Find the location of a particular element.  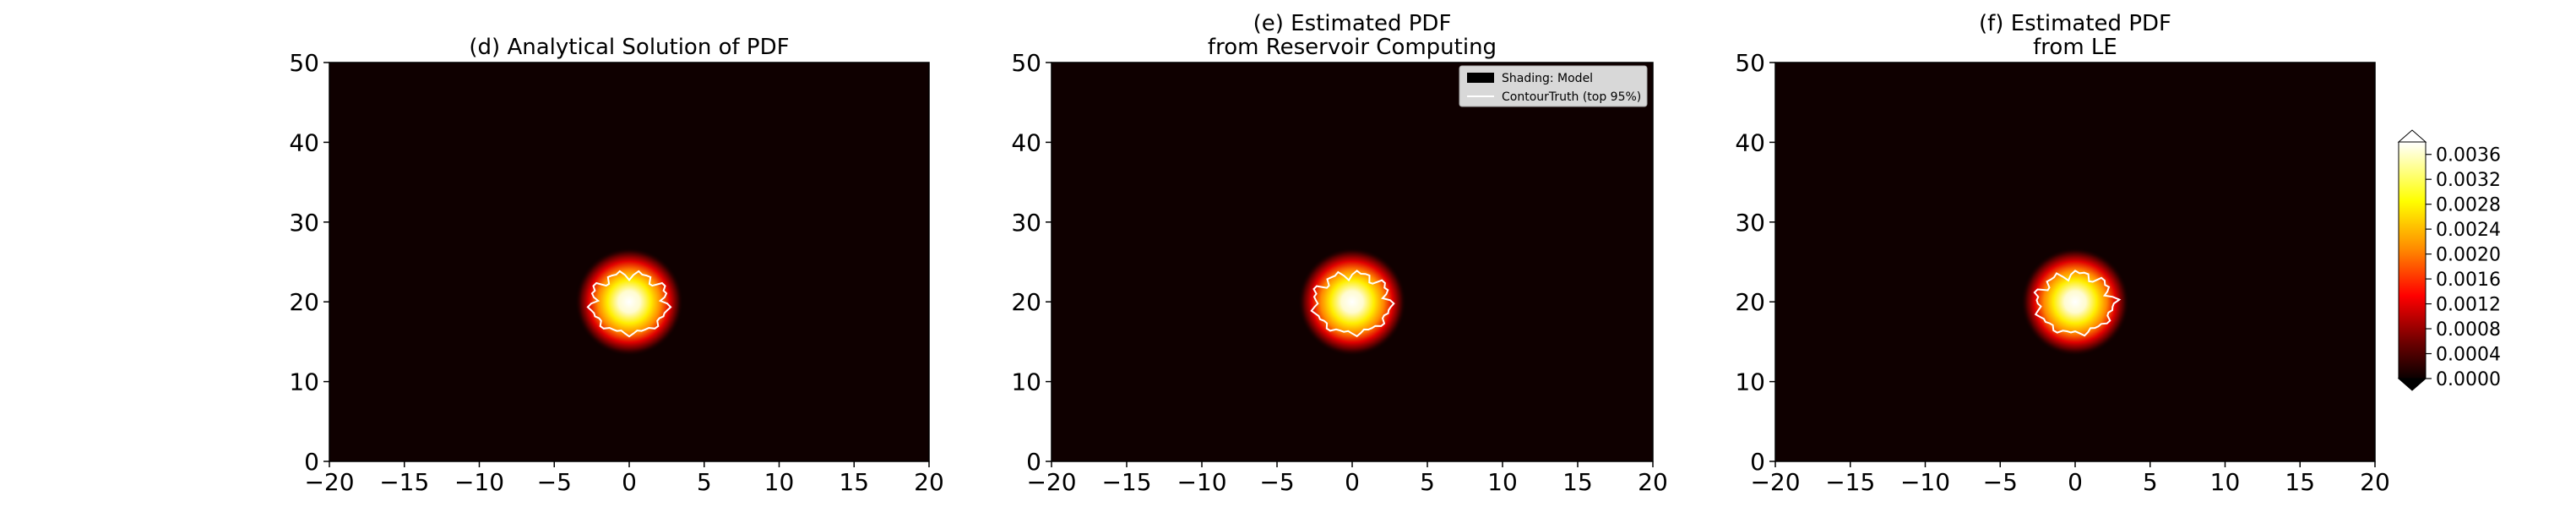

colorbar-tick-label: 0.0028 is located at coordinates (2468, 205).